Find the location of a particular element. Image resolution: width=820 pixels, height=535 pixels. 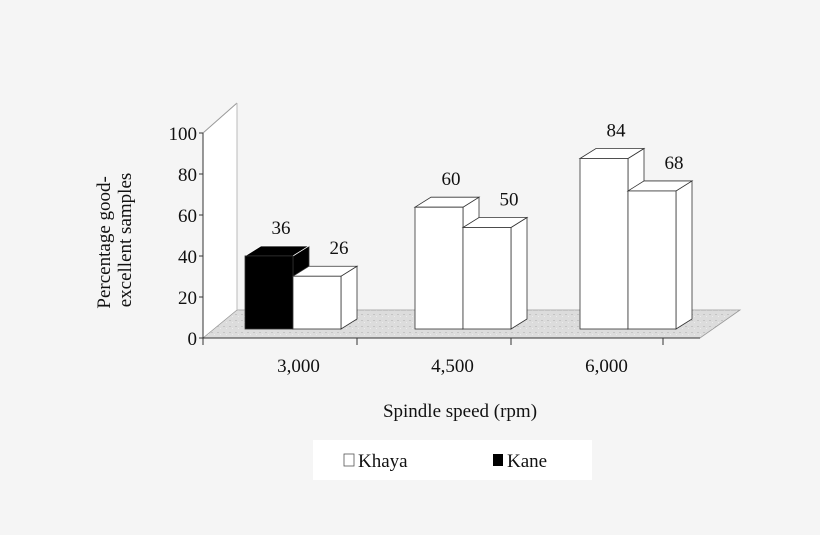

data-label: 36 is located at coordinates (281, 228).